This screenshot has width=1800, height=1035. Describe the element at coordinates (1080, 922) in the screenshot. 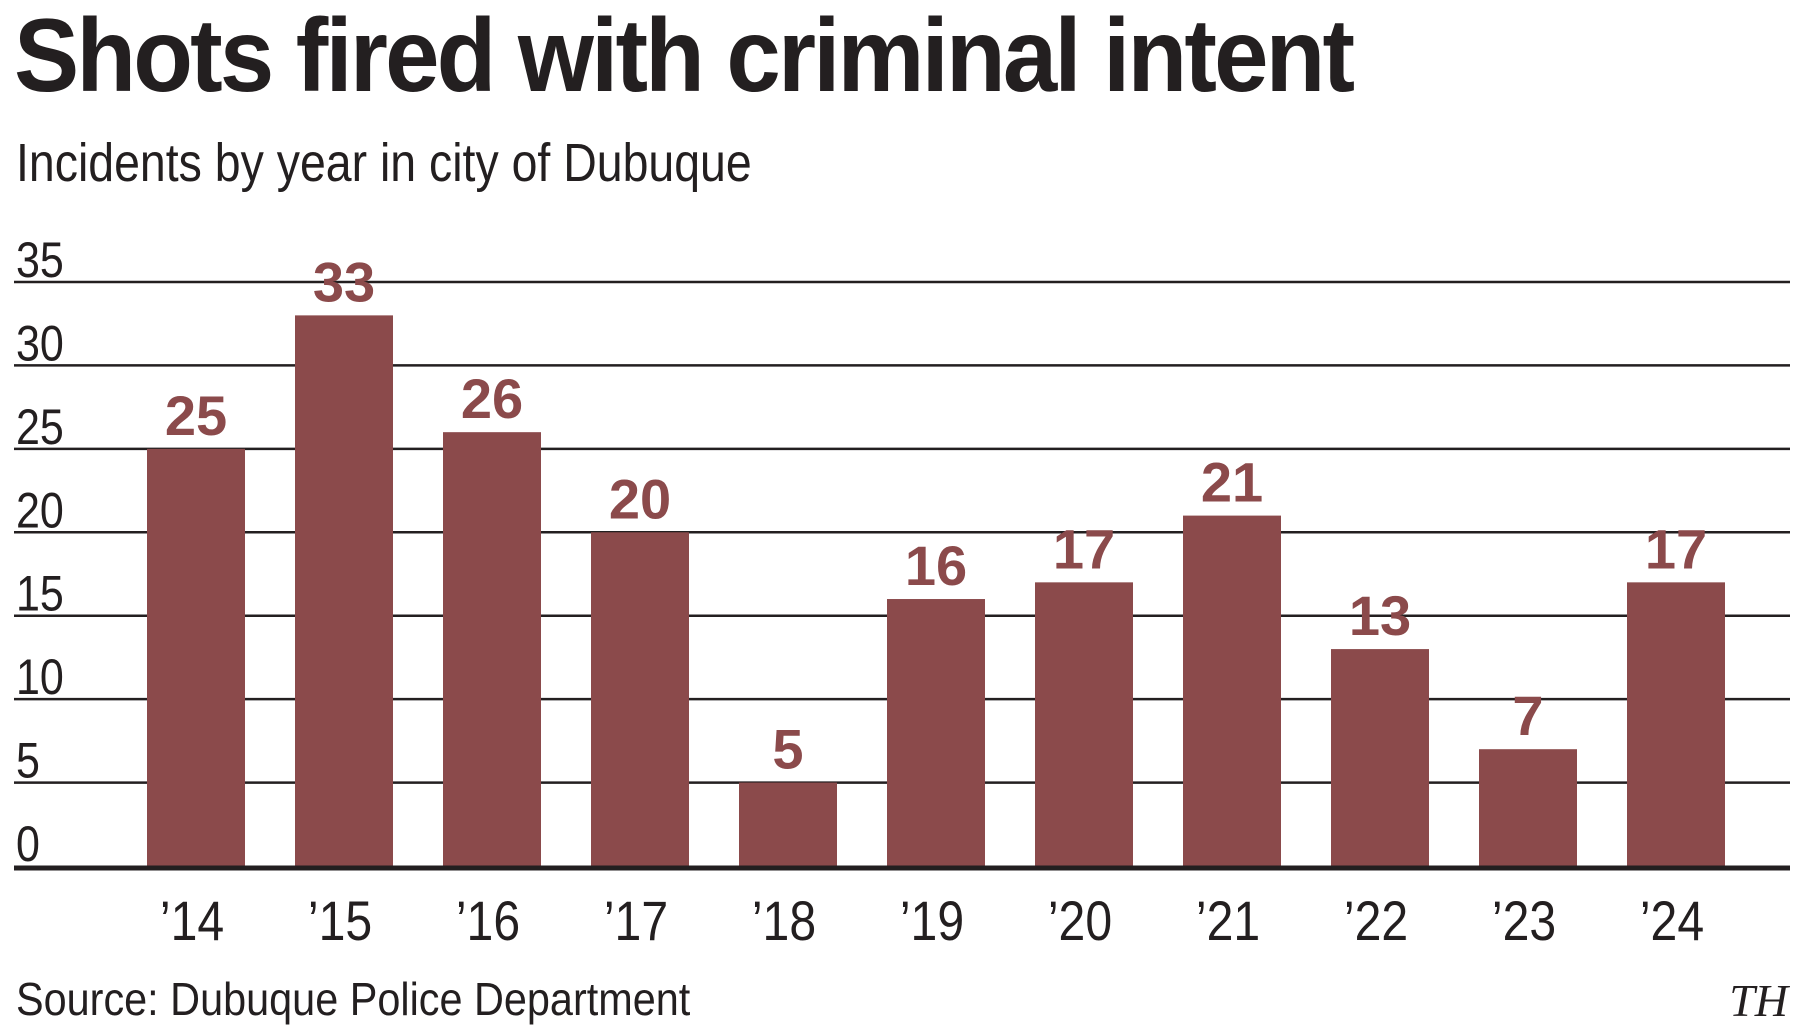

I see `x-tick-label: ’20` at that location.